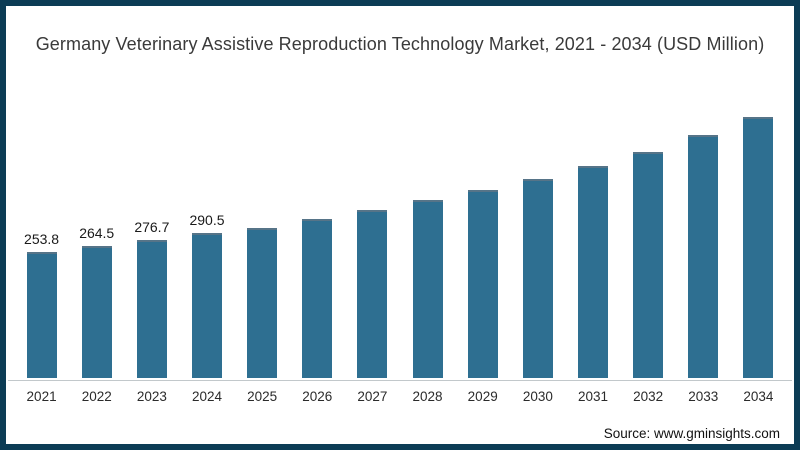 Image resolution: width=800 pixels, height=450 pixels. I want to click on bar-column-2022: 264.5, so click(96, 301).